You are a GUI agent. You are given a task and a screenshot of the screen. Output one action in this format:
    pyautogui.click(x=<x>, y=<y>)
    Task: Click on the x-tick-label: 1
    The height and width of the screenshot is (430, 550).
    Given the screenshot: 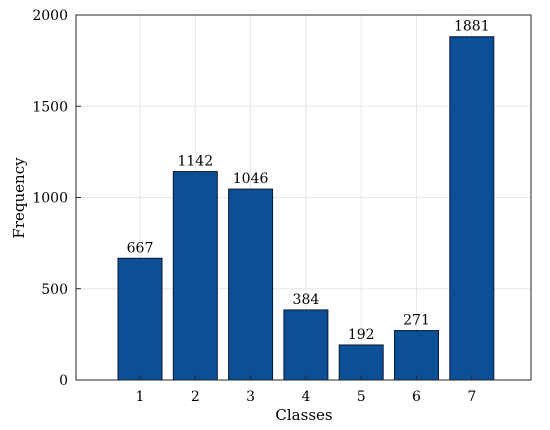 What is the action you would take?
    pyautogui.click(x=140, y=397)
    